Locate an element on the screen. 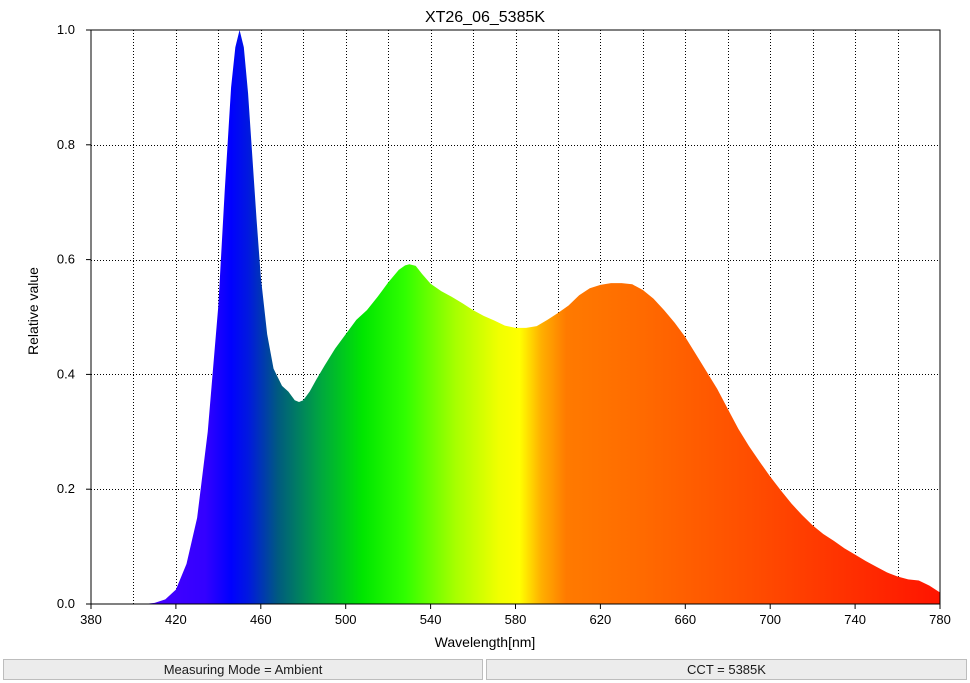 This screenshot has height=683, width=970. y-tick-label: 0.2 is located at coordinates (66, 488).